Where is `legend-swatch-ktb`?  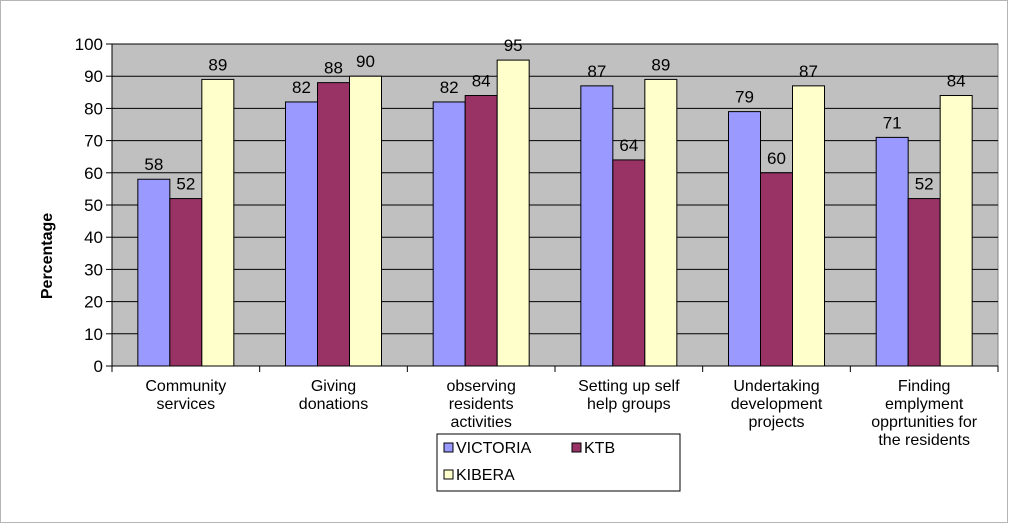 legend-swatch-ktb is located at coordinates (576, 447).